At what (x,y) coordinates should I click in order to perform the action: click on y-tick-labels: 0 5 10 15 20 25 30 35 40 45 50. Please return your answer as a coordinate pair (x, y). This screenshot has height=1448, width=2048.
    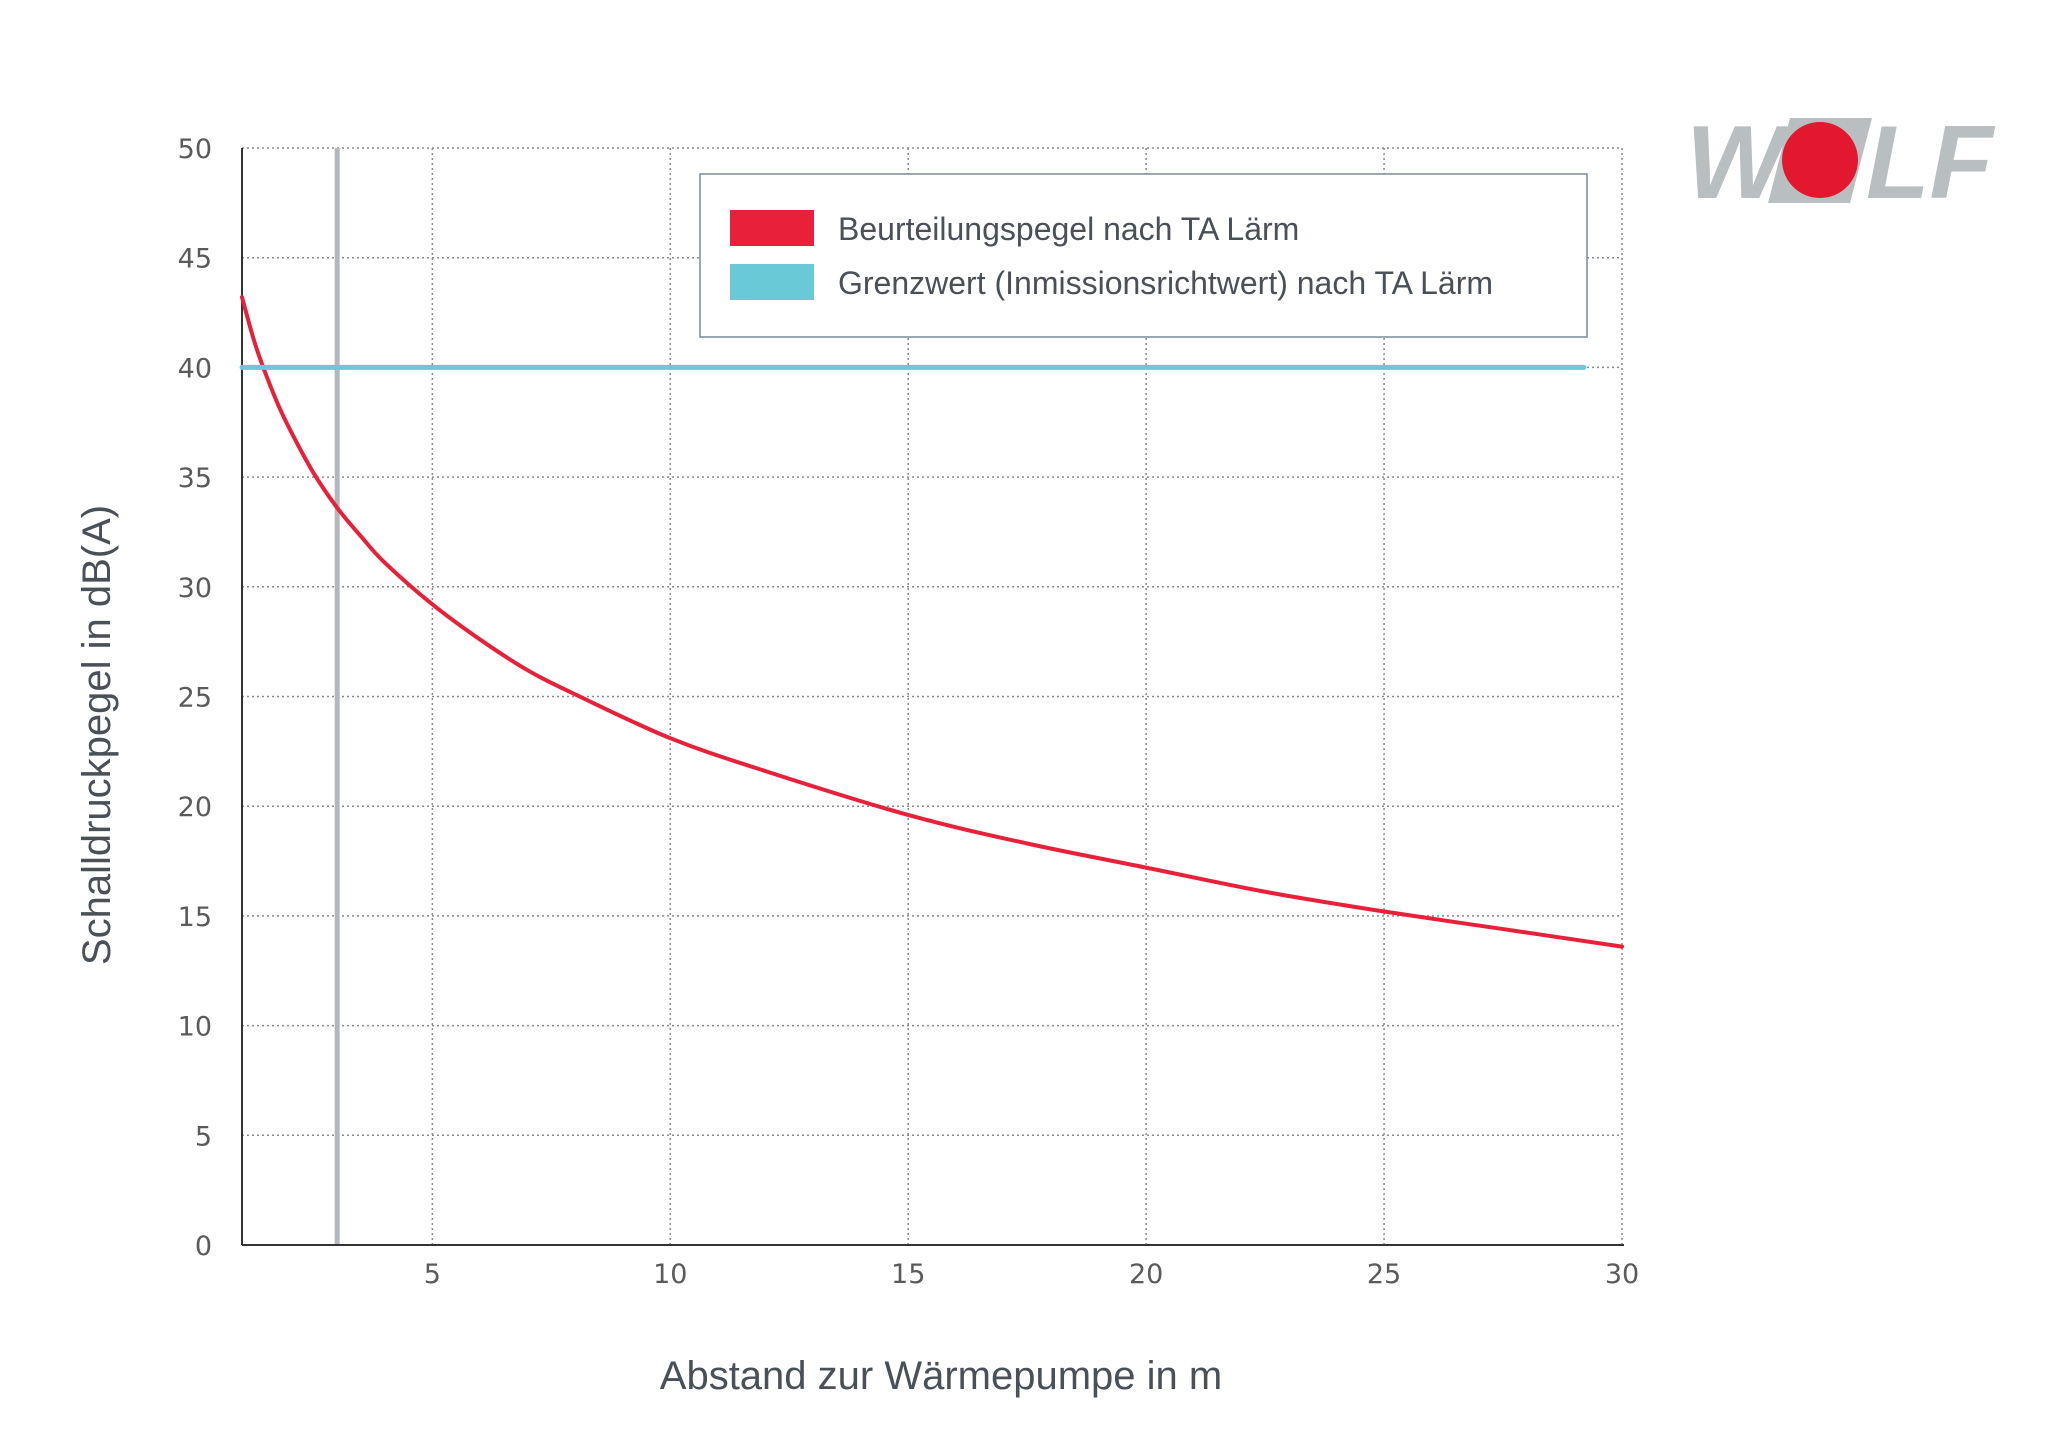
    Looking at the image, I should click on (195, 698).